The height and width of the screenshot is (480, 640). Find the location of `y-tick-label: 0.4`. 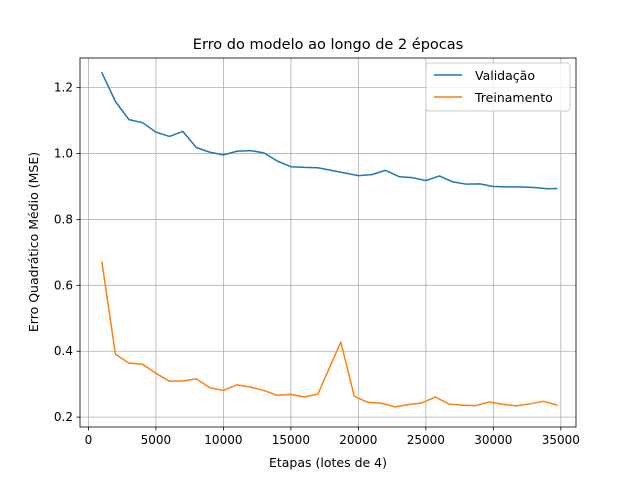

y-tick-label: 0.4 is located at coordinates (63, 351).